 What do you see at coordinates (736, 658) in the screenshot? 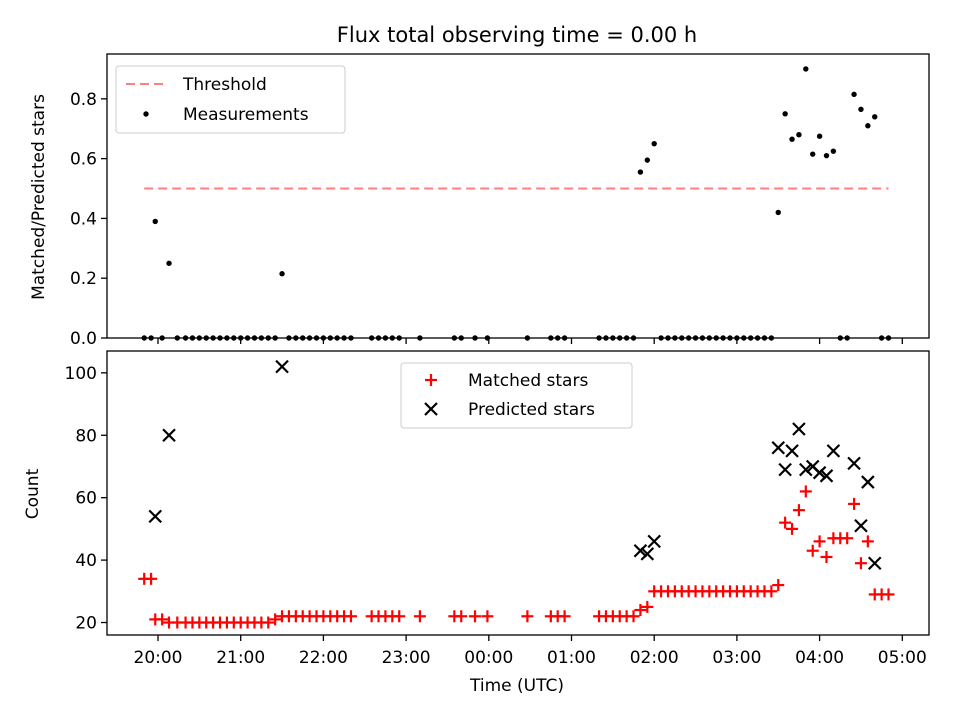
I see `x-tick-label: 03:00` at bounding box center [736, 658].